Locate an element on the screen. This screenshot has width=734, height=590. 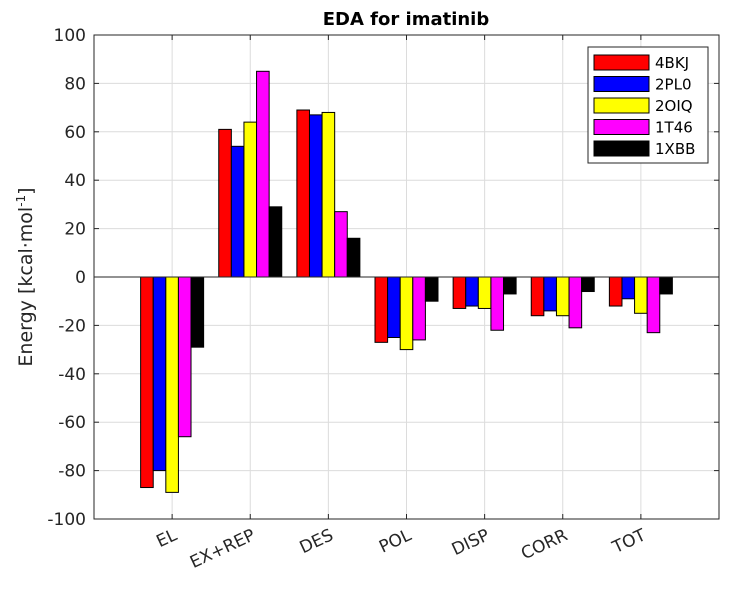
bar-1xbb-corr is located at coordinates (588, 284).